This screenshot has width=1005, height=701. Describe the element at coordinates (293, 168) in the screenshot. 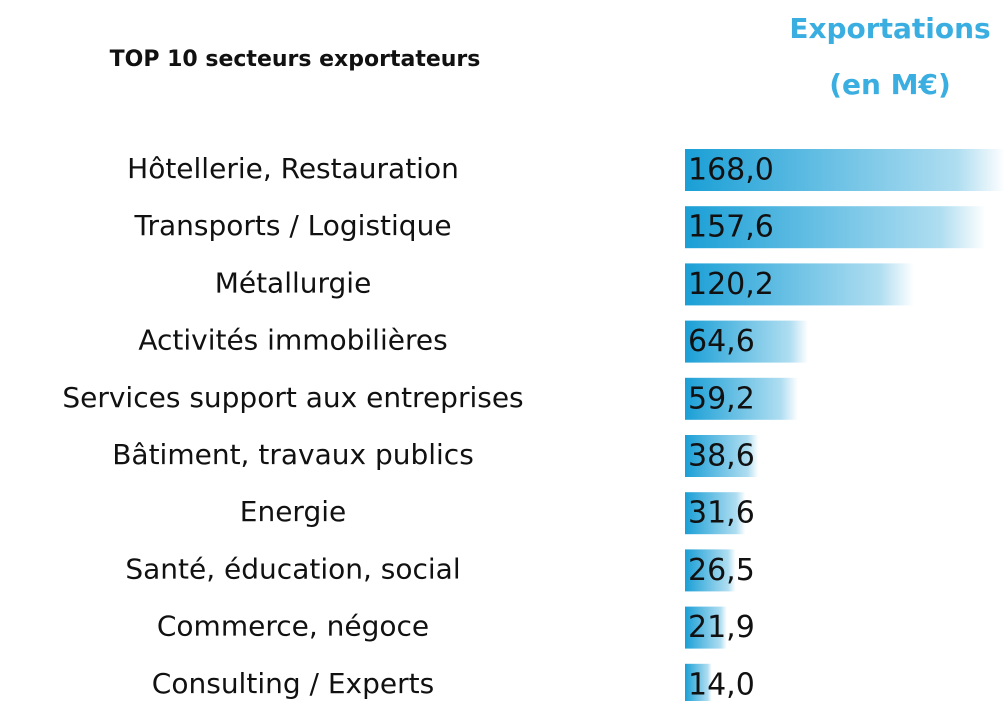

I see `category-label: Hôtellerie, Restauration` at that location.